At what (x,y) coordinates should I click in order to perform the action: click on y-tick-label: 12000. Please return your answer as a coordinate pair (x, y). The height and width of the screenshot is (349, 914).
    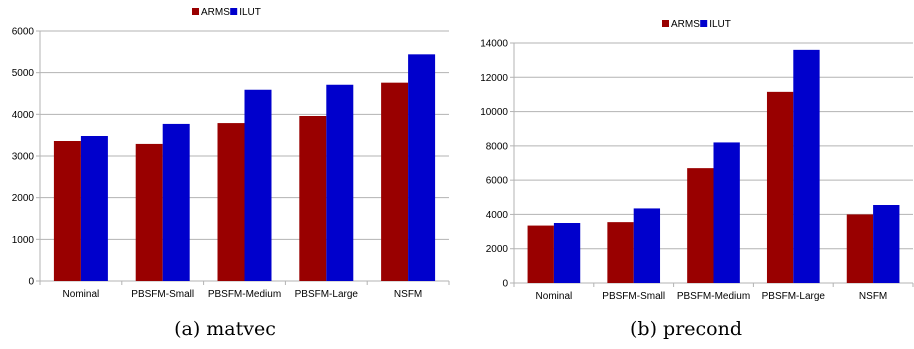
    Looking at the image, I should click on (494, 78).